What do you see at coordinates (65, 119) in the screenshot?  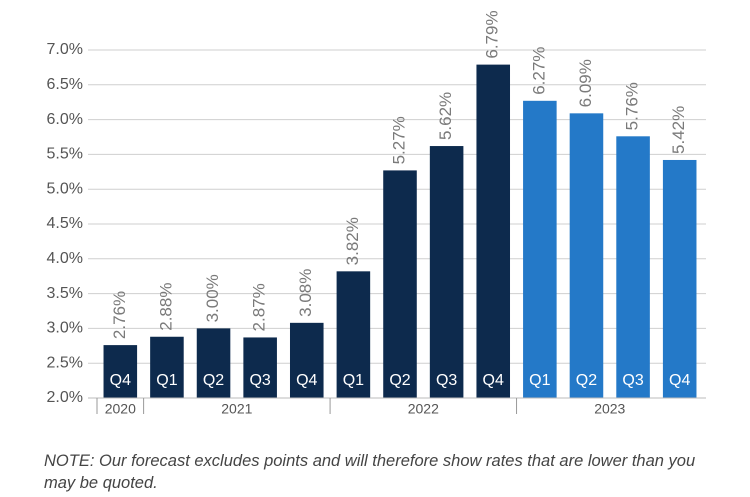 I see `y-tick-label: 6.0%` at bounding box center [65, 119].